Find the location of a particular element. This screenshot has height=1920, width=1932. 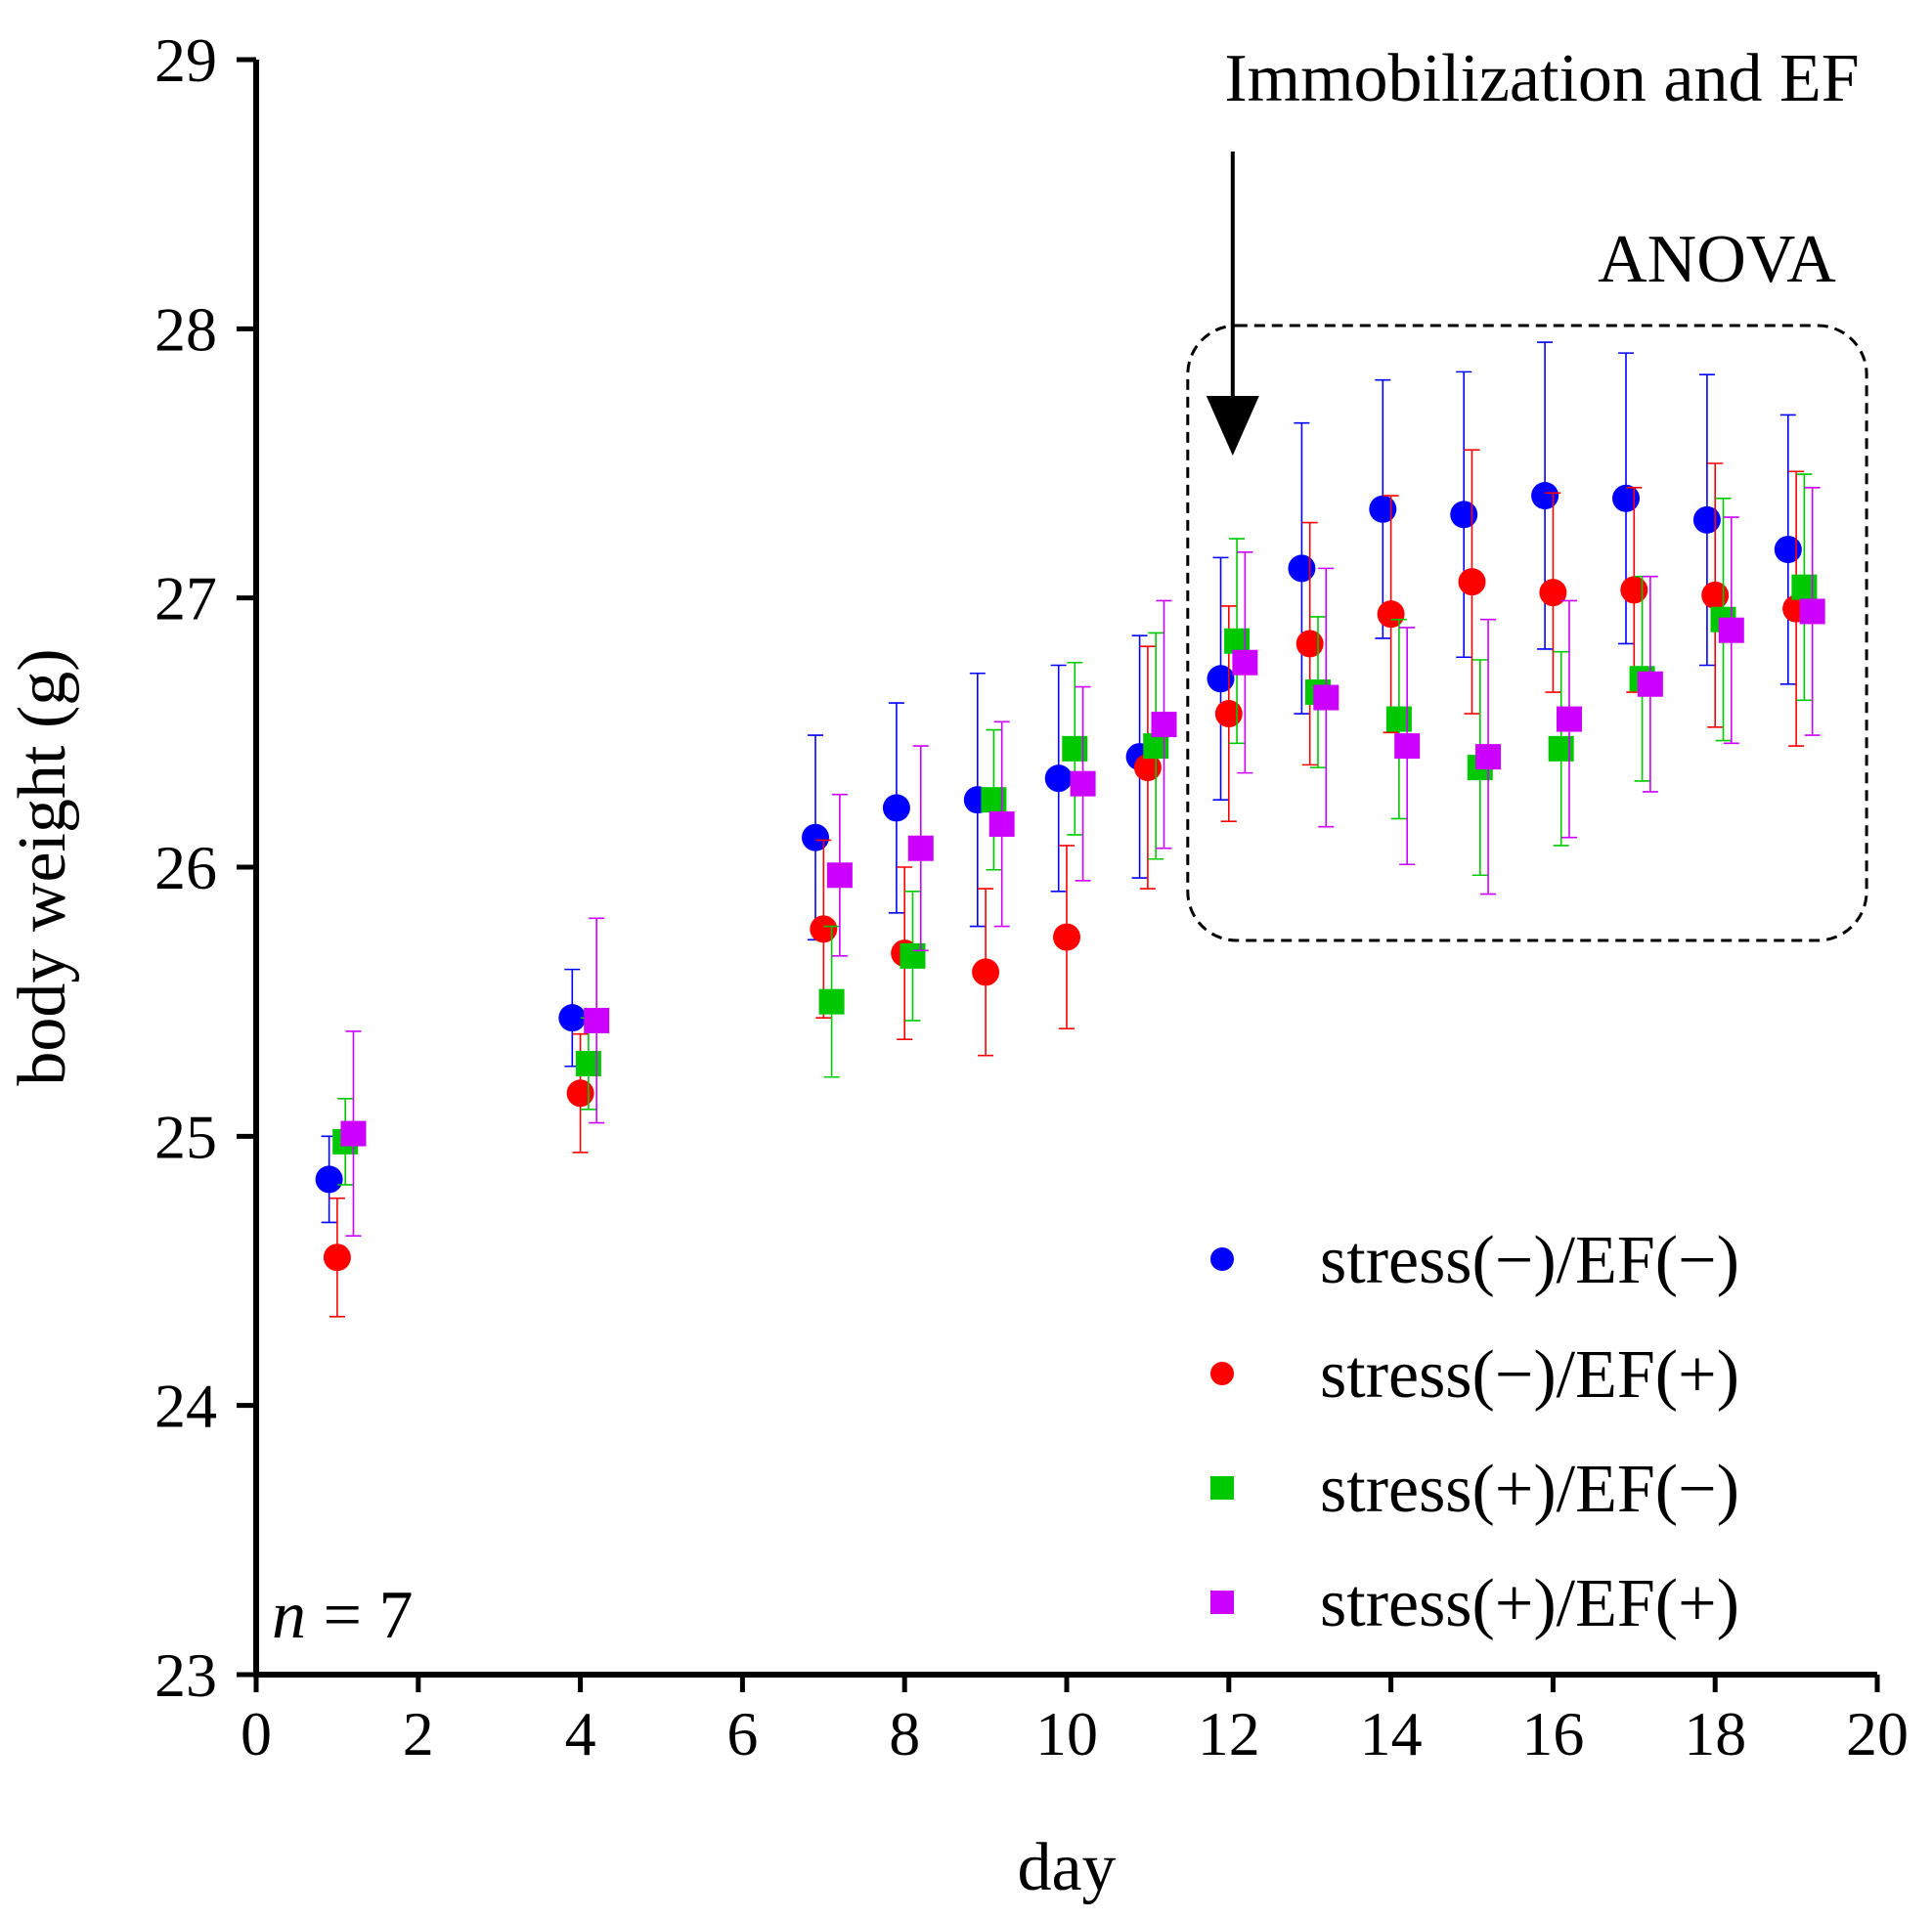

x-tick-label: 12 is located at coordinates (1229, 1733).